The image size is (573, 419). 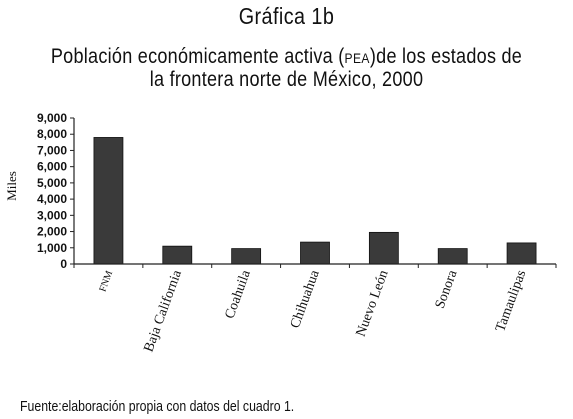 I want to click on x-tick-label: Tamaulipas, so click(x=511, y=301).